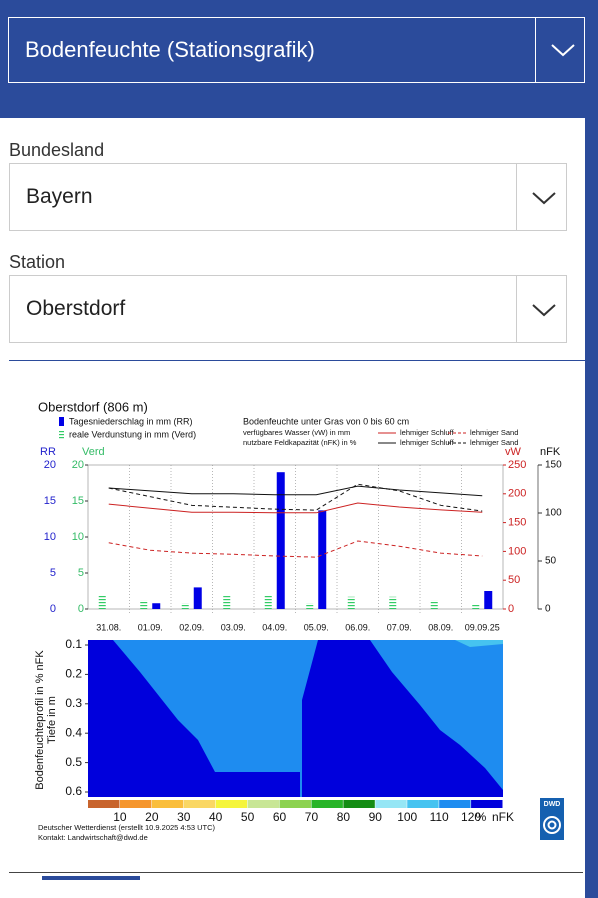 The width and height of the screenshot is (598, 898). What do you see at coordinates (481, 817) in the screenshot?
I see `colorbar-unit: %` at bounding box center [481, 817].